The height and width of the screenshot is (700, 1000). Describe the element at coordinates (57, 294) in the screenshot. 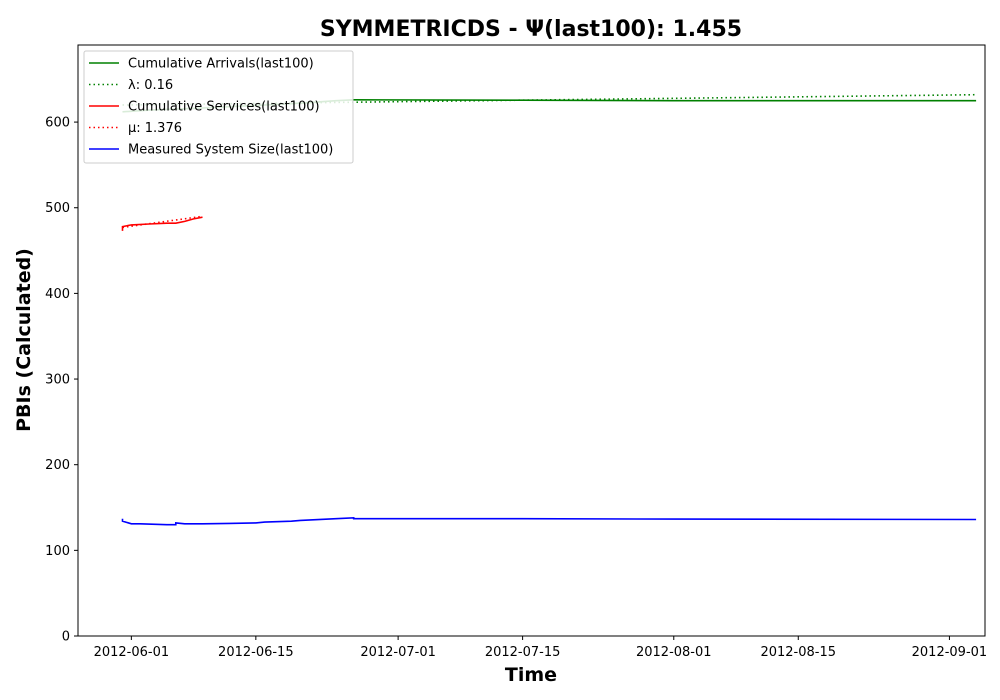

I see `y-tick-label: 400` at that location.